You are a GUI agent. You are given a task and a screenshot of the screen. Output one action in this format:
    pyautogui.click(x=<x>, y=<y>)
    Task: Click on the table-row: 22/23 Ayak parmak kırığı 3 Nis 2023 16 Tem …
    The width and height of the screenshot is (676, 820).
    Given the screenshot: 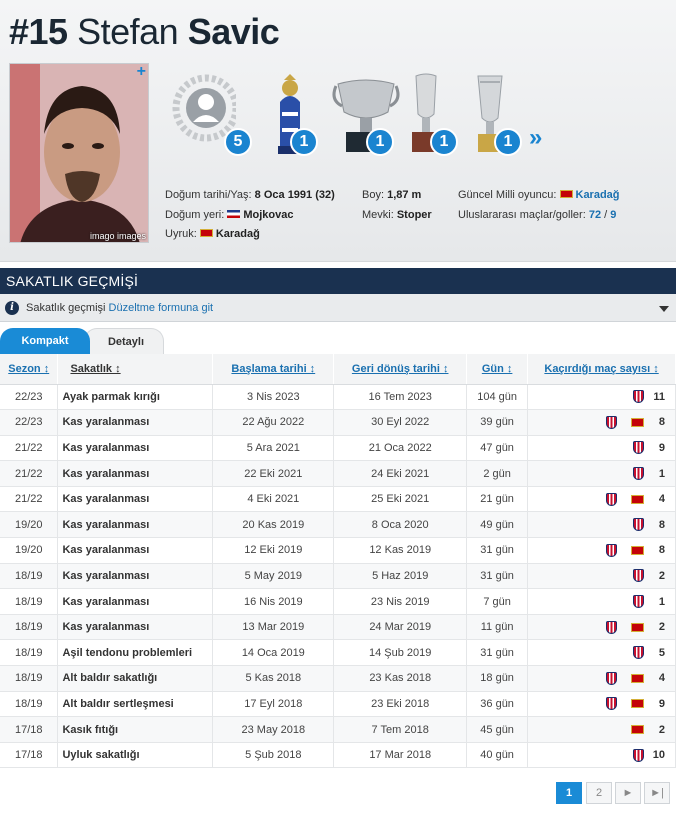 What is the action you would take?
    pyautogui.click(x=338, y=397)
    